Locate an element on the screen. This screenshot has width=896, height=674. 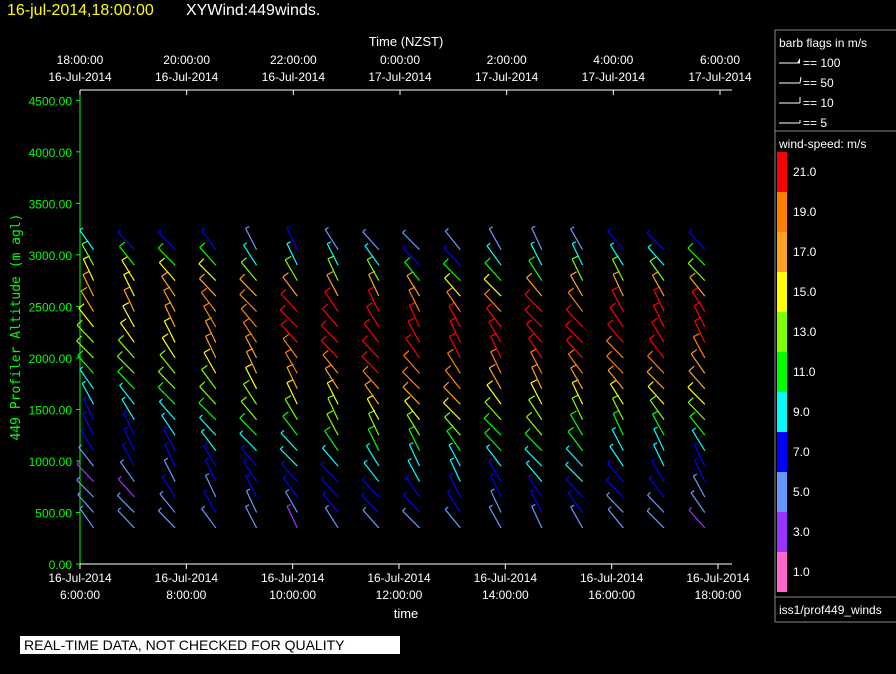
legend-barb-label: == 5 is located at coordinates (815, 123).